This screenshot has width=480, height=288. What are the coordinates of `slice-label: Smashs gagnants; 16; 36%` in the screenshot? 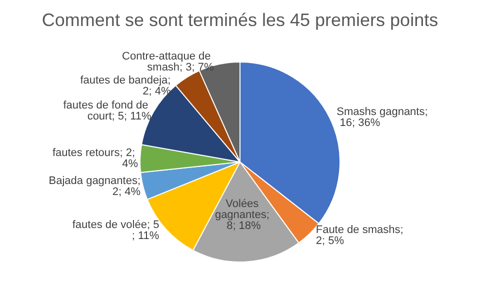 It's located at (382, 117).